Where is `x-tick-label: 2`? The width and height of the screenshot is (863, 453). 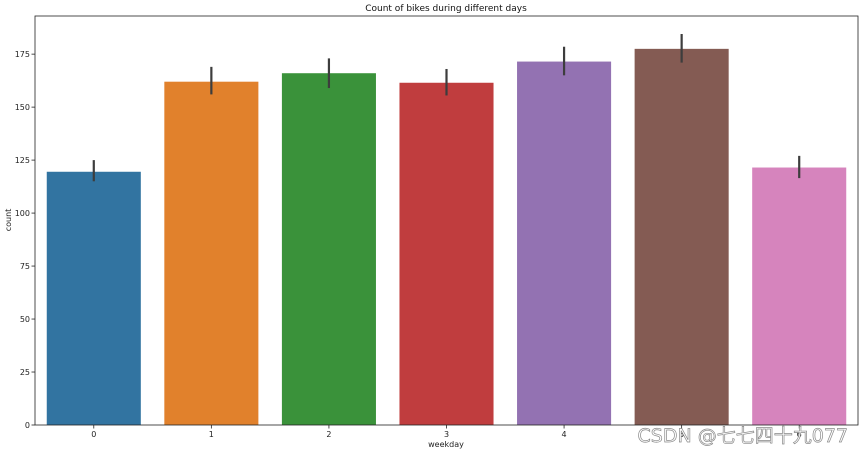 x-tick-label: 2 is located at coordinates (328, 434).